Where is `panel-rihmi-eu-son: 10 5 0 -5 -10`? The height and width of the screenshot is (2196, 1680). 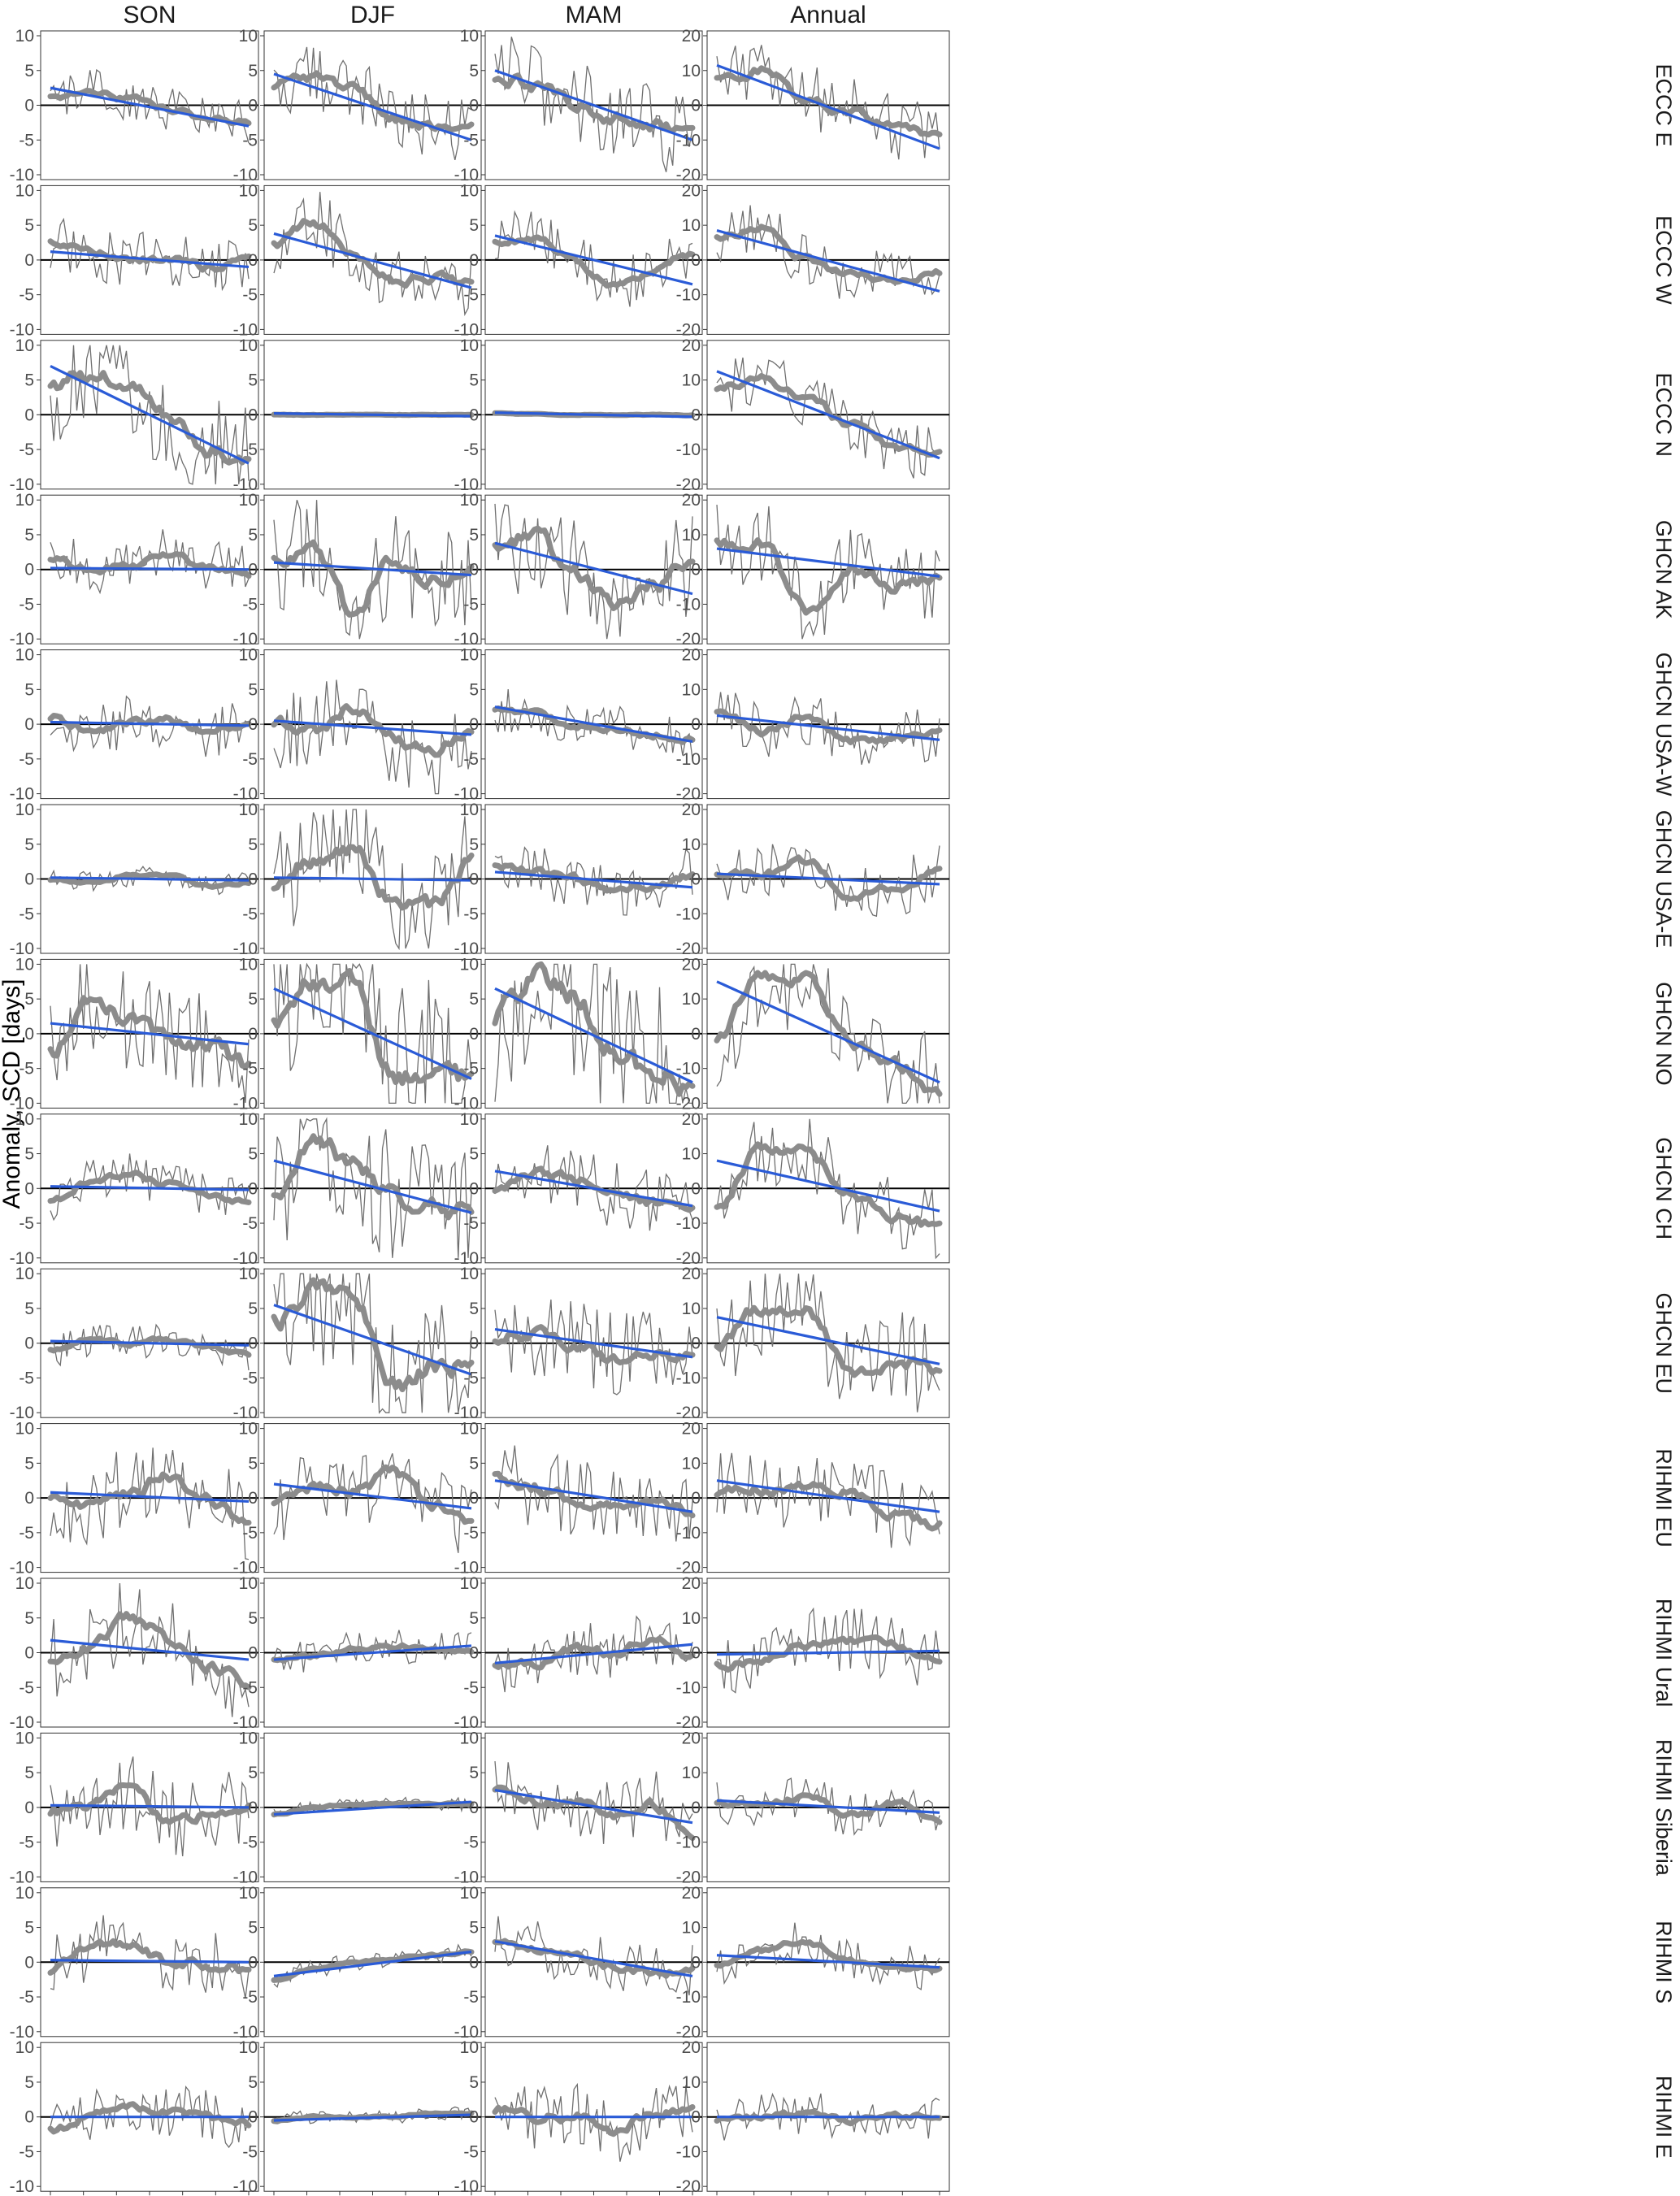
panel-rihmi-eu-son: 10 5 0 -5 -10 is located at coordinates (135, 1499).